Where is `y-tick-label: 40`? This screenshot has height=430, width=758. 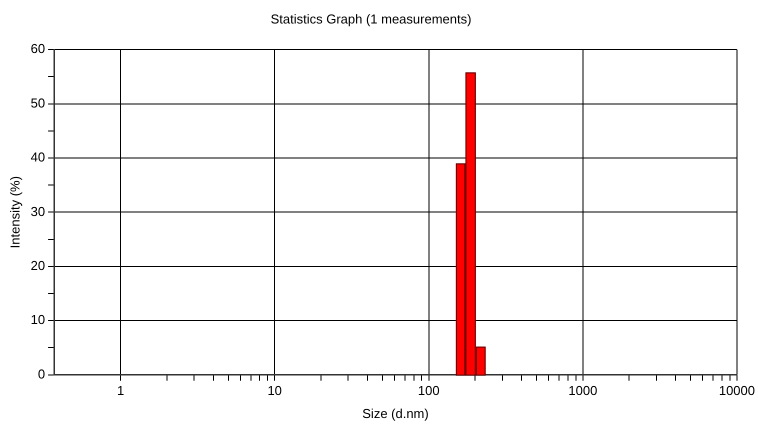 y-tick-label: 40 is located at coordinates (38, 157).